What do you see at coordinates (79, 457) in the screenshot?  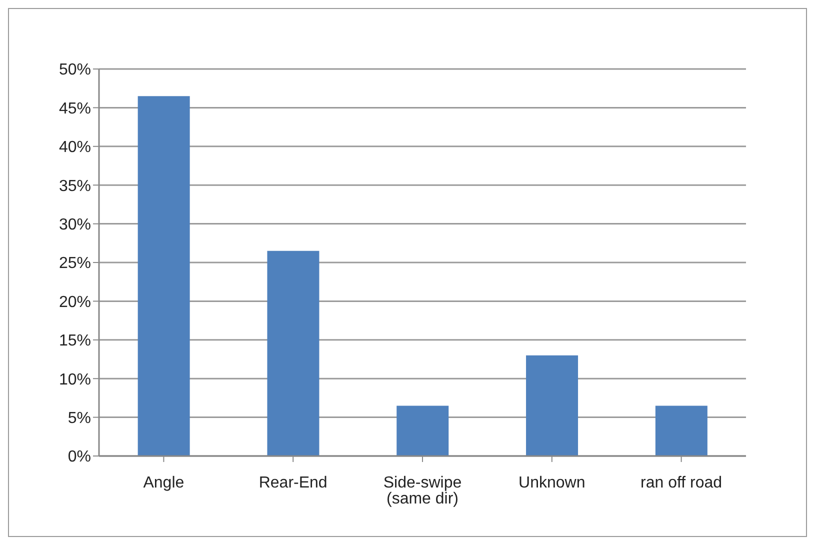 I see `y-tick-label: 0%` at bounding box center [79, 457].